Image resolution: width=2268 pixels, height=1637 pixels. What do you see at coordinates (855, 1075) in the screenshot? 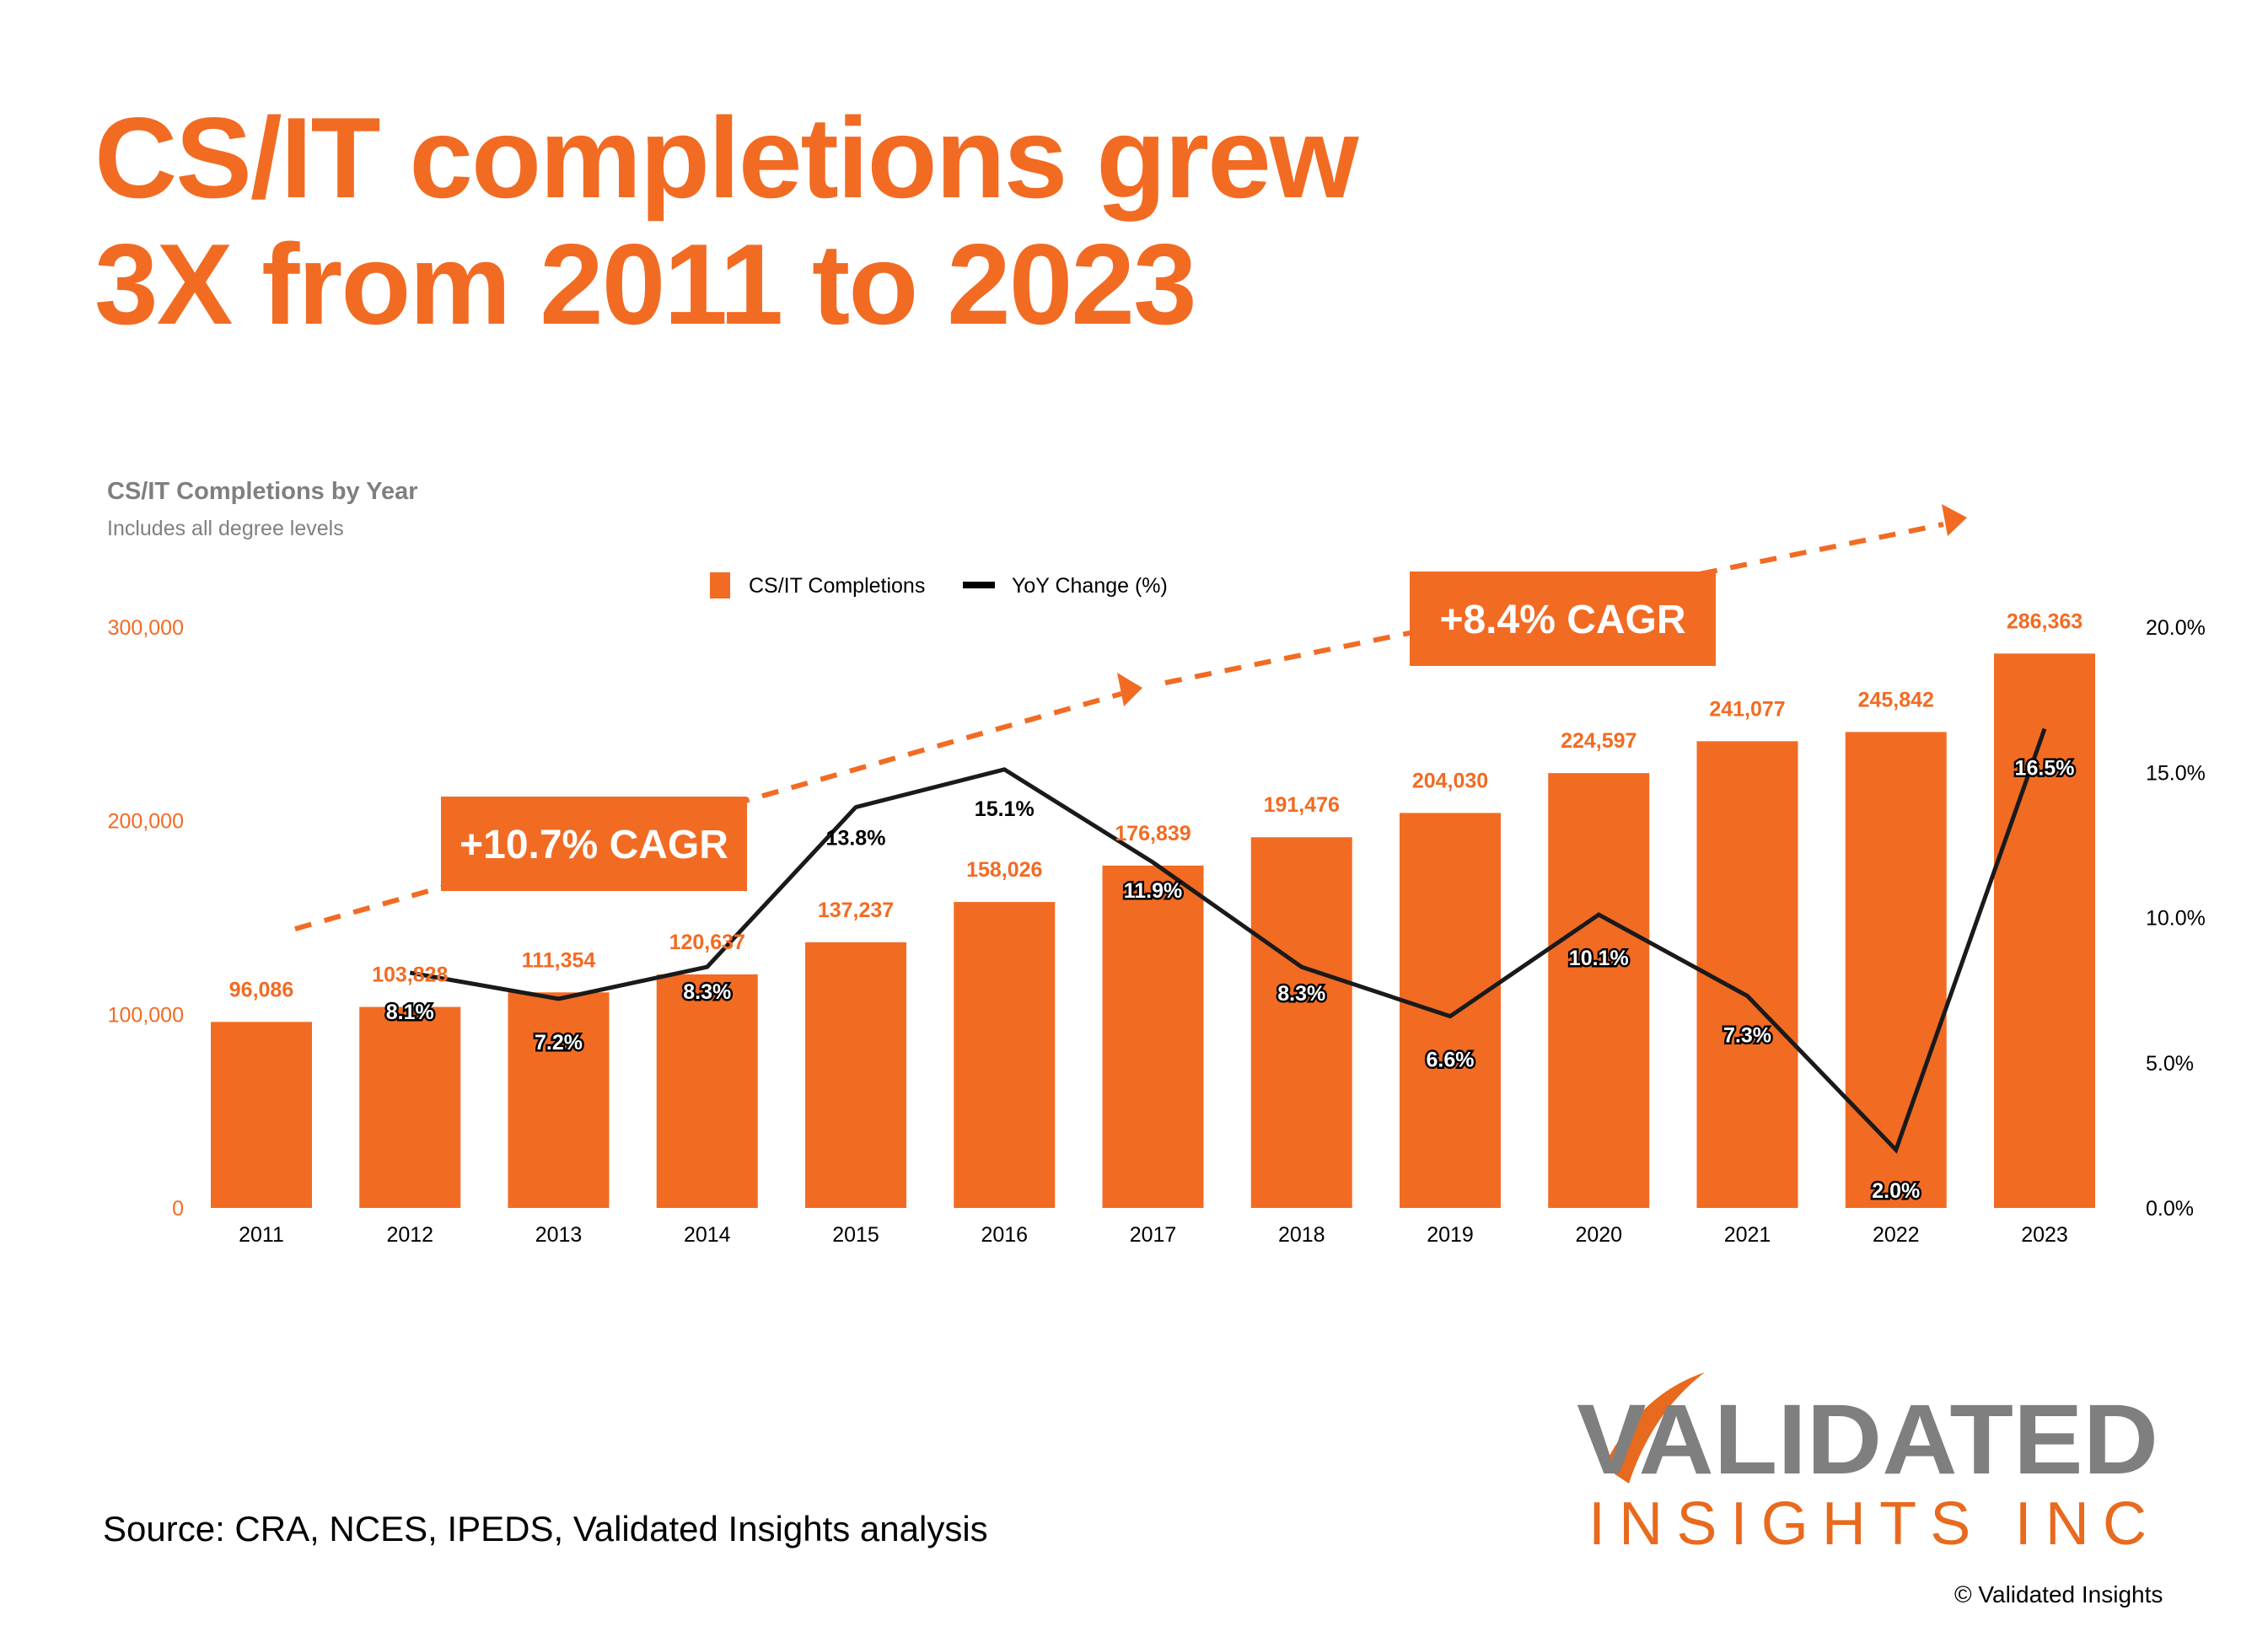
I see `bar-2015` at bounding box center [855, 1075].